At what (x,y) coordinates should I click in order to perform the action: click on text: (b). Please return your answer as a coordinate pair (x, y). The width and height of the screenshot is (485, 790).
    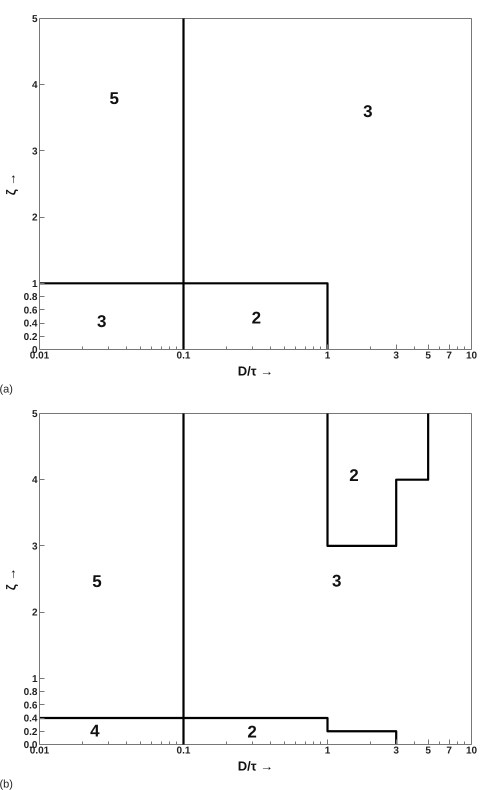
    Looking at the image, I should click on (6, 784).